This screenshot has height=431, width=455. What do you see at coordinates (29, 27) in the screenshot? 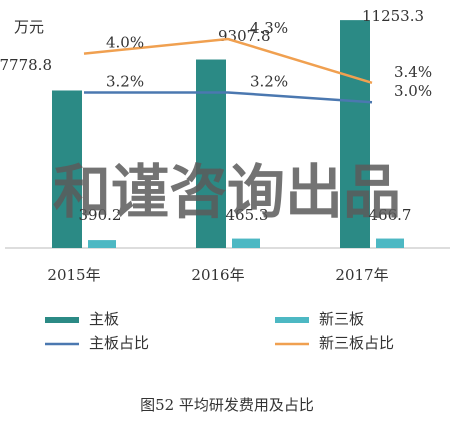
I see `unit-label: 万元` at bounding box center [29, 27].